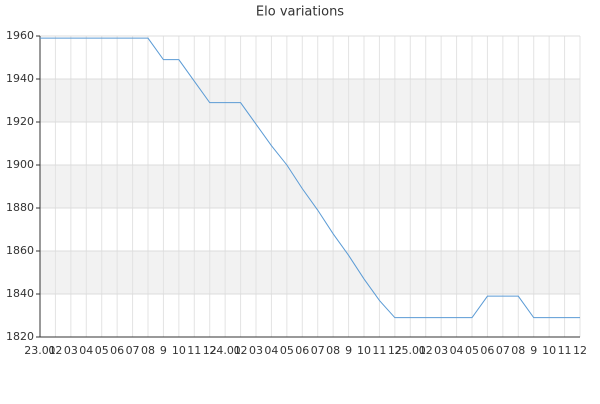  What do you see at coordinates (20, 35) in the screenshot?
I see `y-tick-label: 1960` at bounding box center [20, 35].